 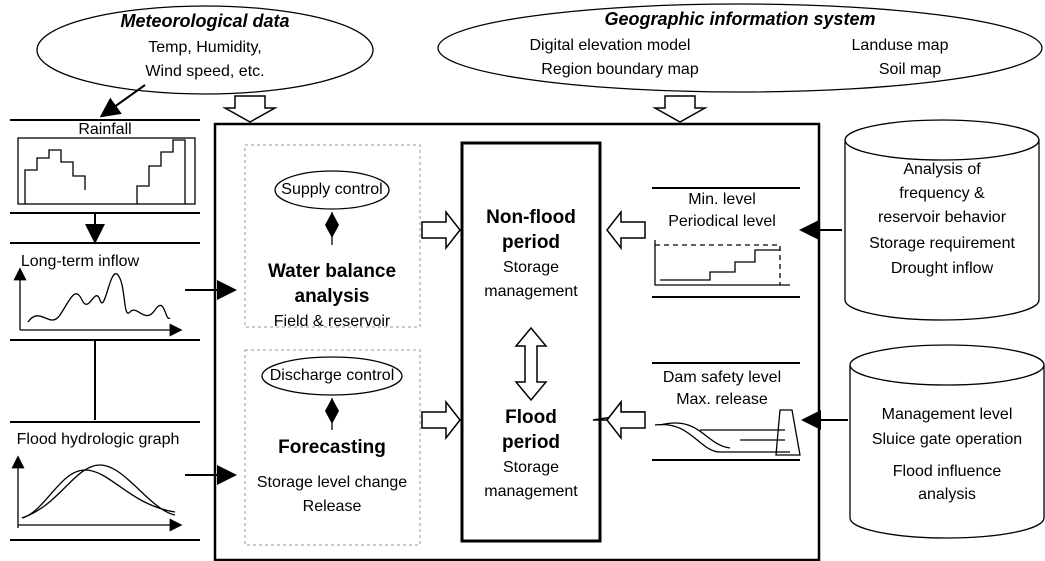 I want to click on gis-item: Soil map, so click(x=910, y=69).